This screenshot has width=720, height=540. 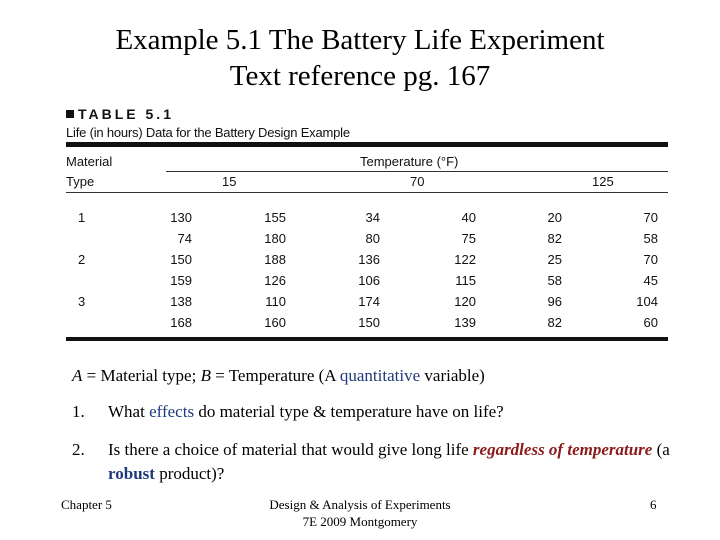 I want to click on table-cell: 75, so click(x=468, y=238).